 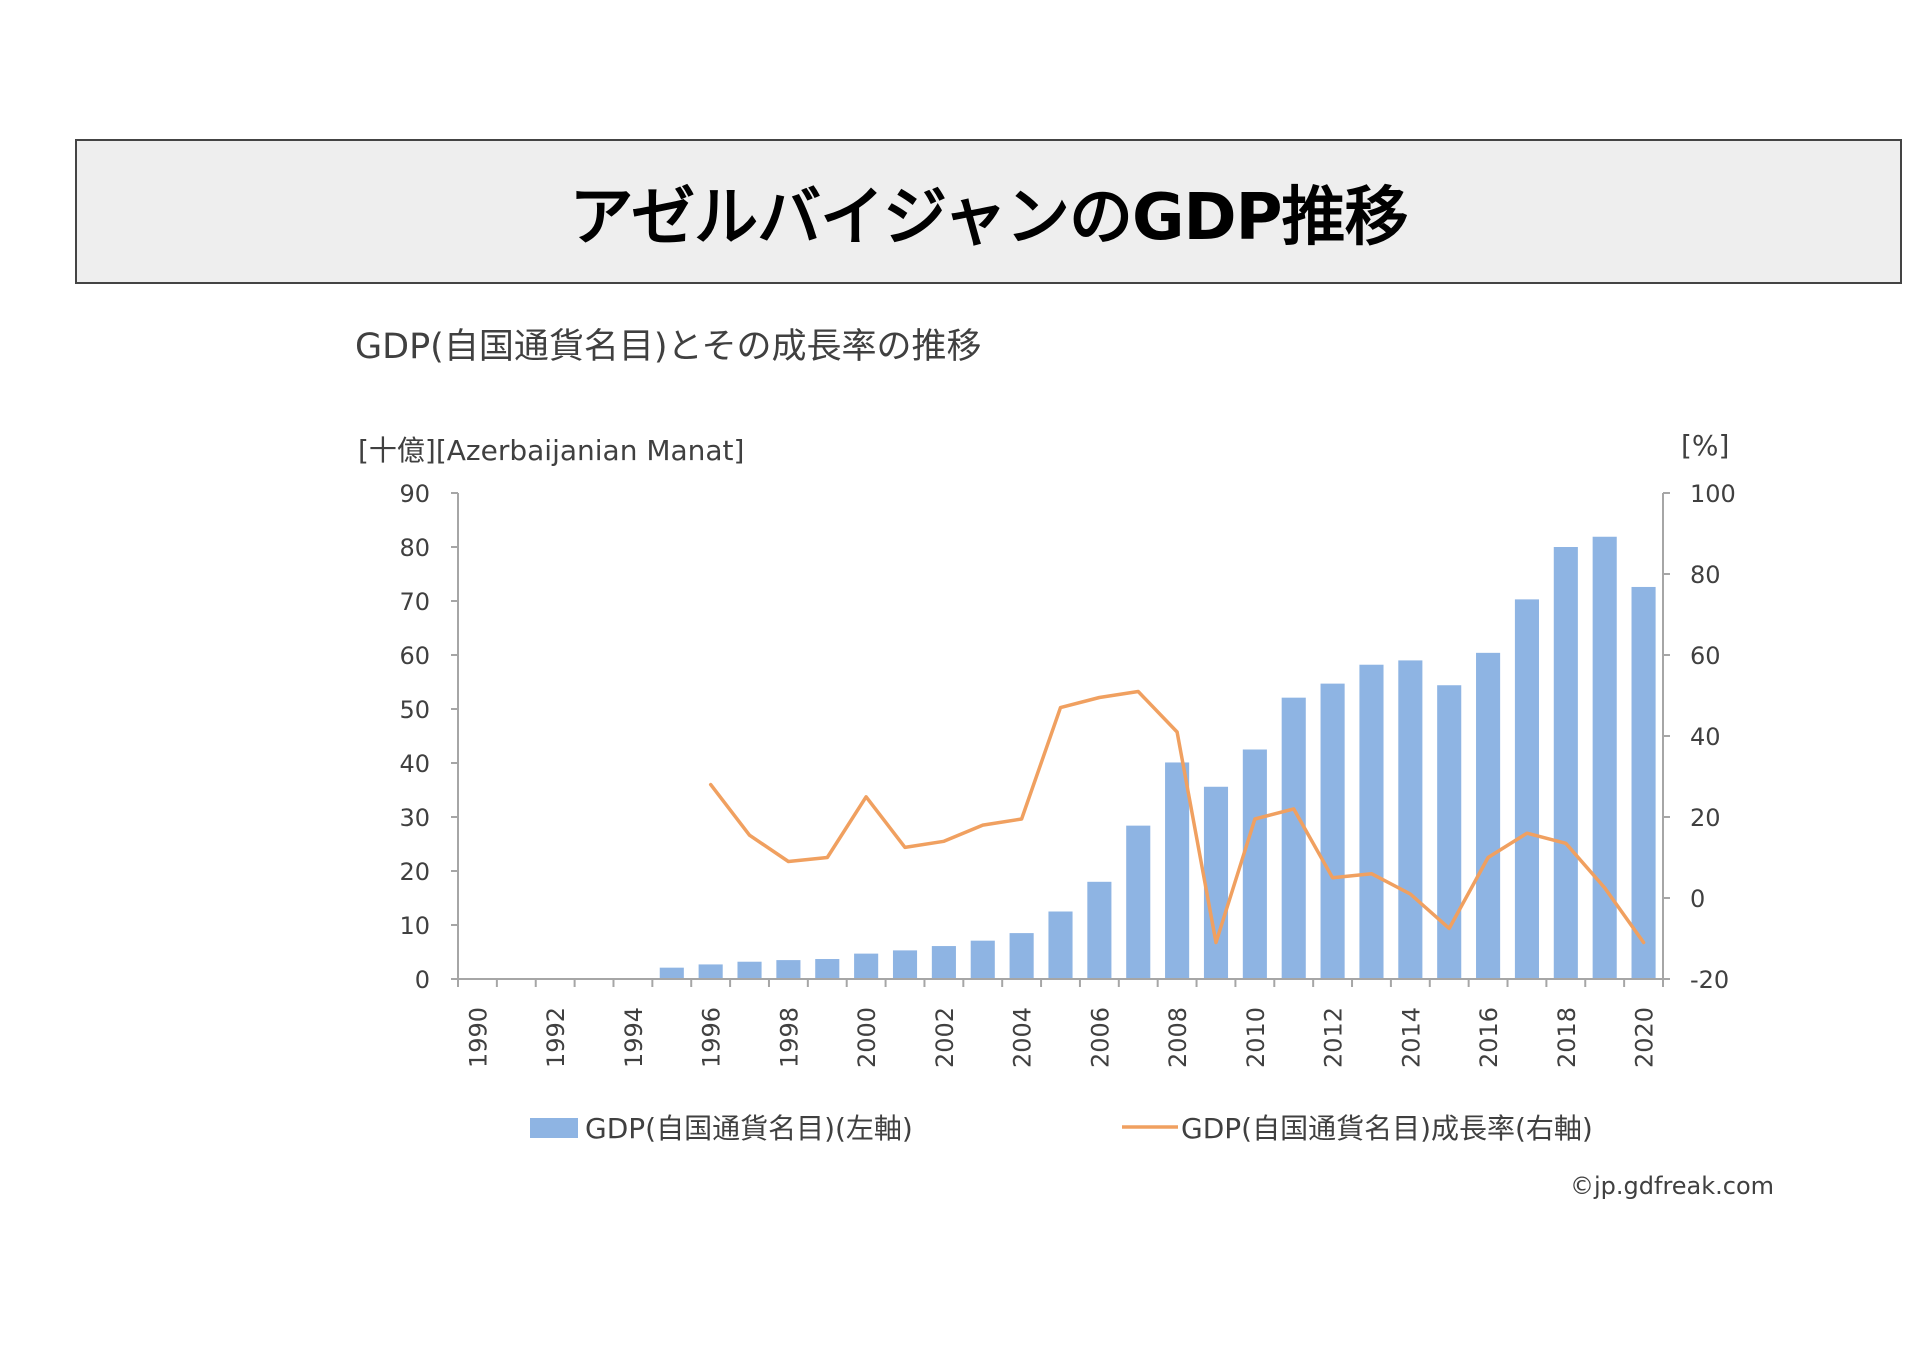 What do you see at coordinates (1713, 494) in the screenshot?
I see `right-tick-label: 100` at bounding box center [1713, 494].